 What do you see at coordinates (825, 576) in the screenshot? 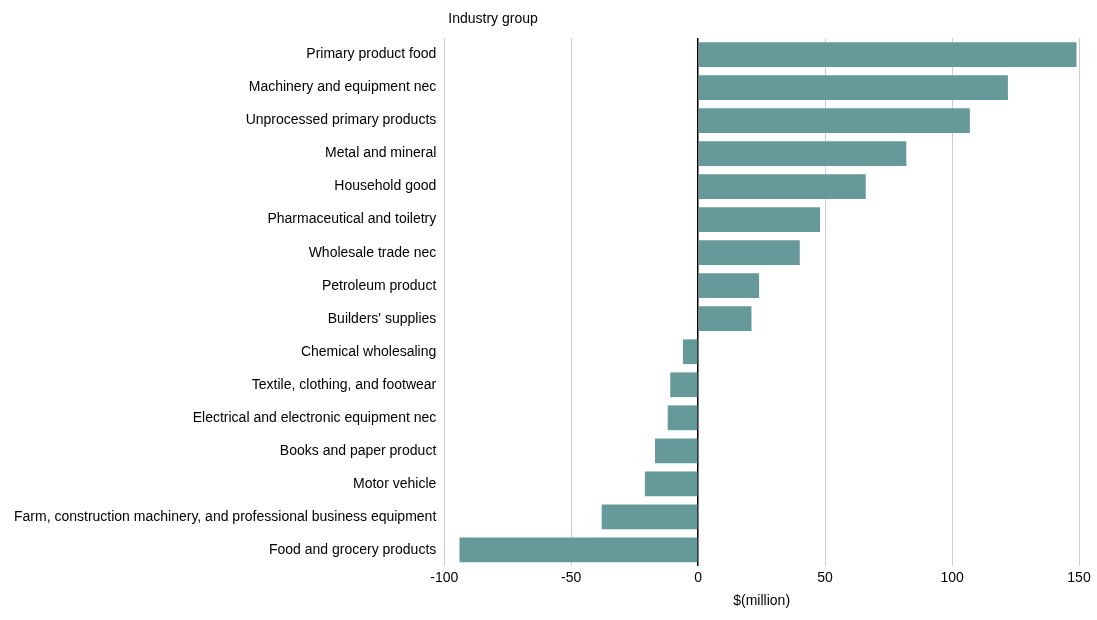
I see `x-tick-label: 50` at bounding box center [825, 576].